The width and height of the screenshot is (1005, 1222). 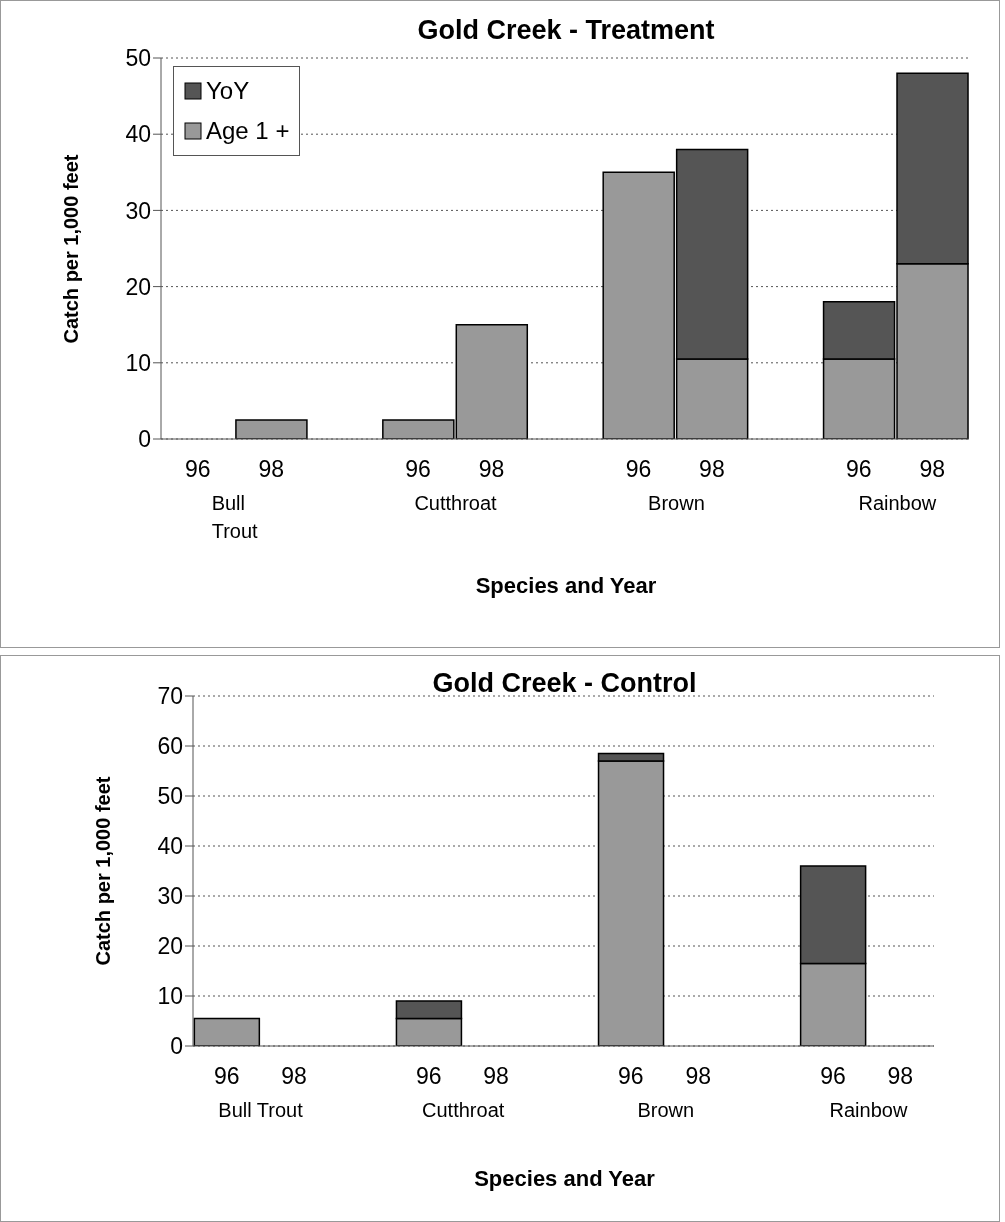 What do you see at coordinates (170, 696) in the screenshot?
I see `y-tick-label: 70` at bounding box center [170, 696].